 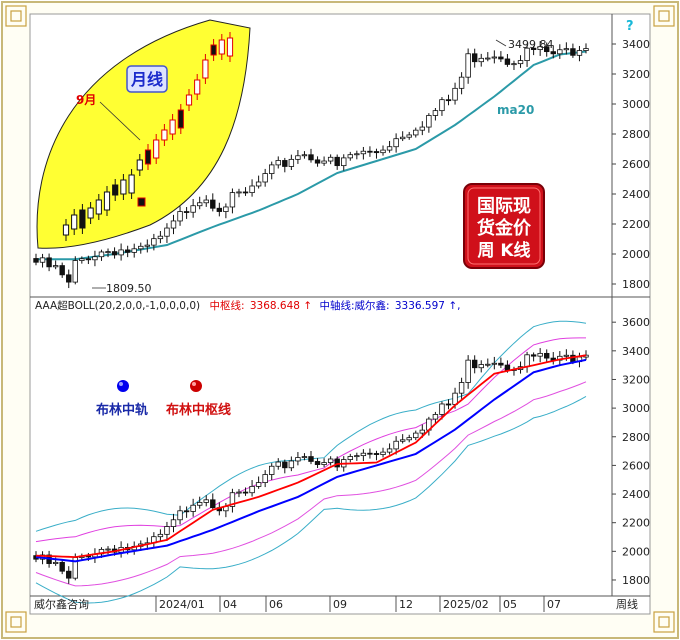 I want to click on time-tick-label: 06, so click(x=276, y=604).